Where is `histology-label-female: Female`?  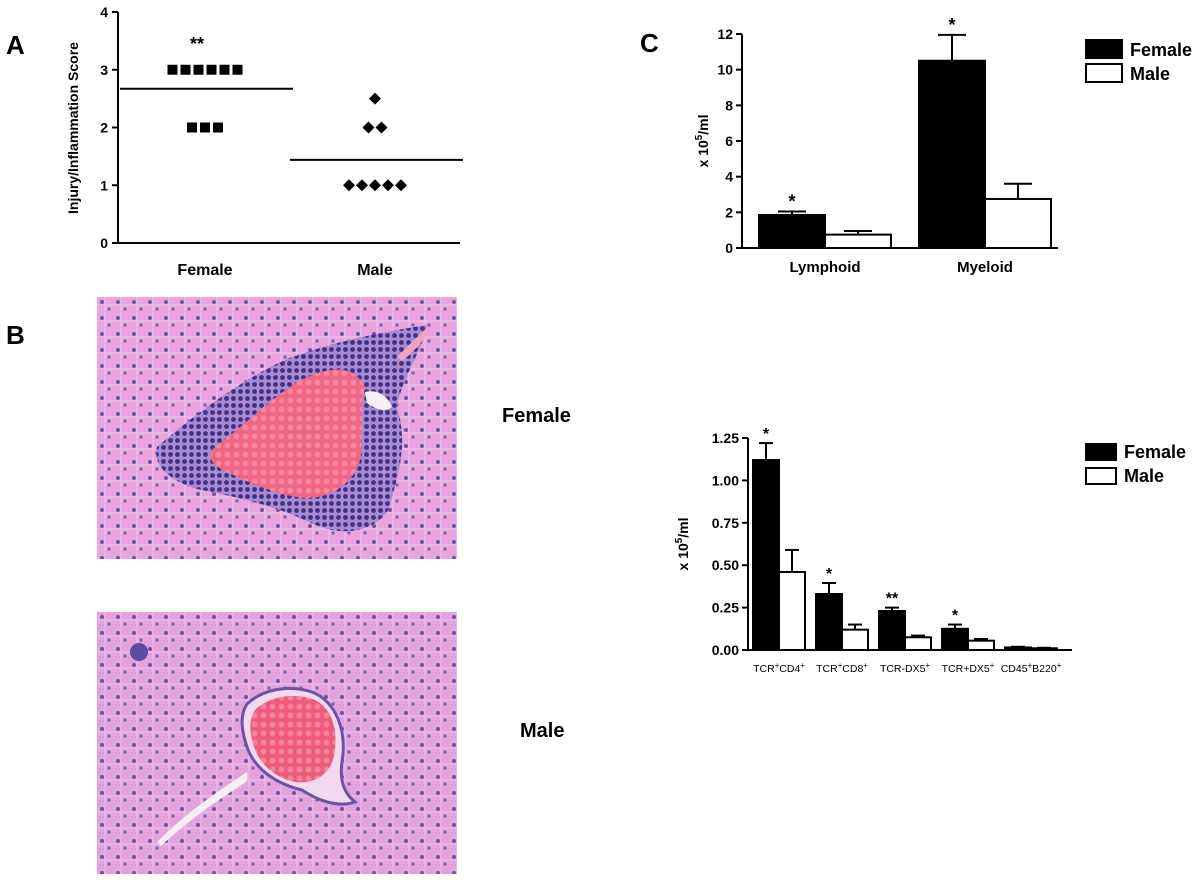
histology-label-female: Female is located at coordinates (536, 416).